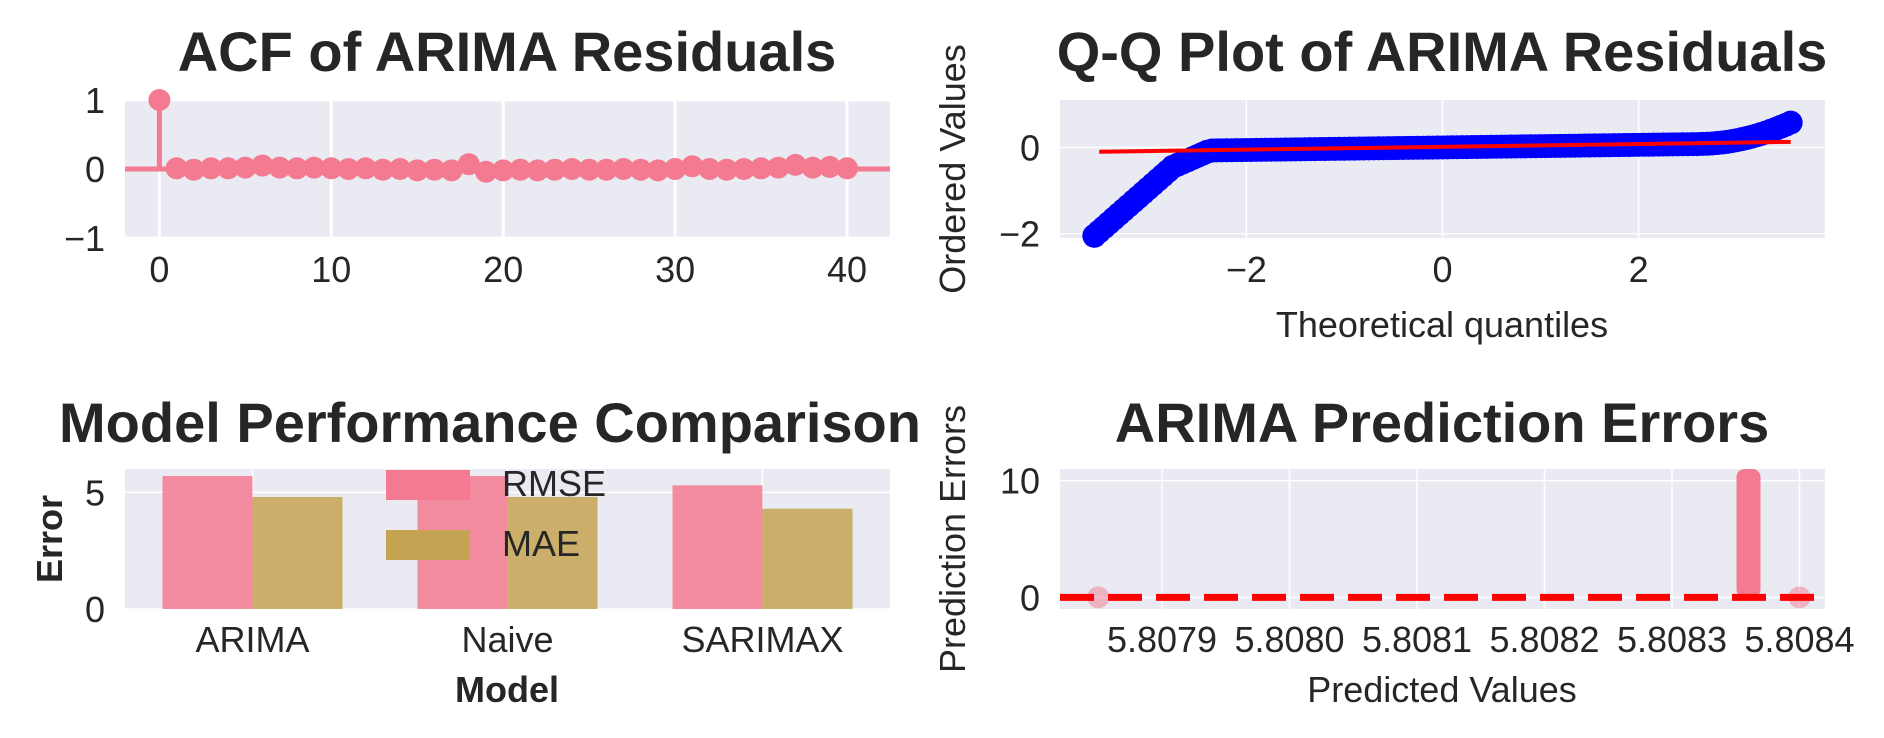 Image resolution: width=1884 pixels, height=738 pixels. I want to click on errors-axes-background, so click(1442, 539).